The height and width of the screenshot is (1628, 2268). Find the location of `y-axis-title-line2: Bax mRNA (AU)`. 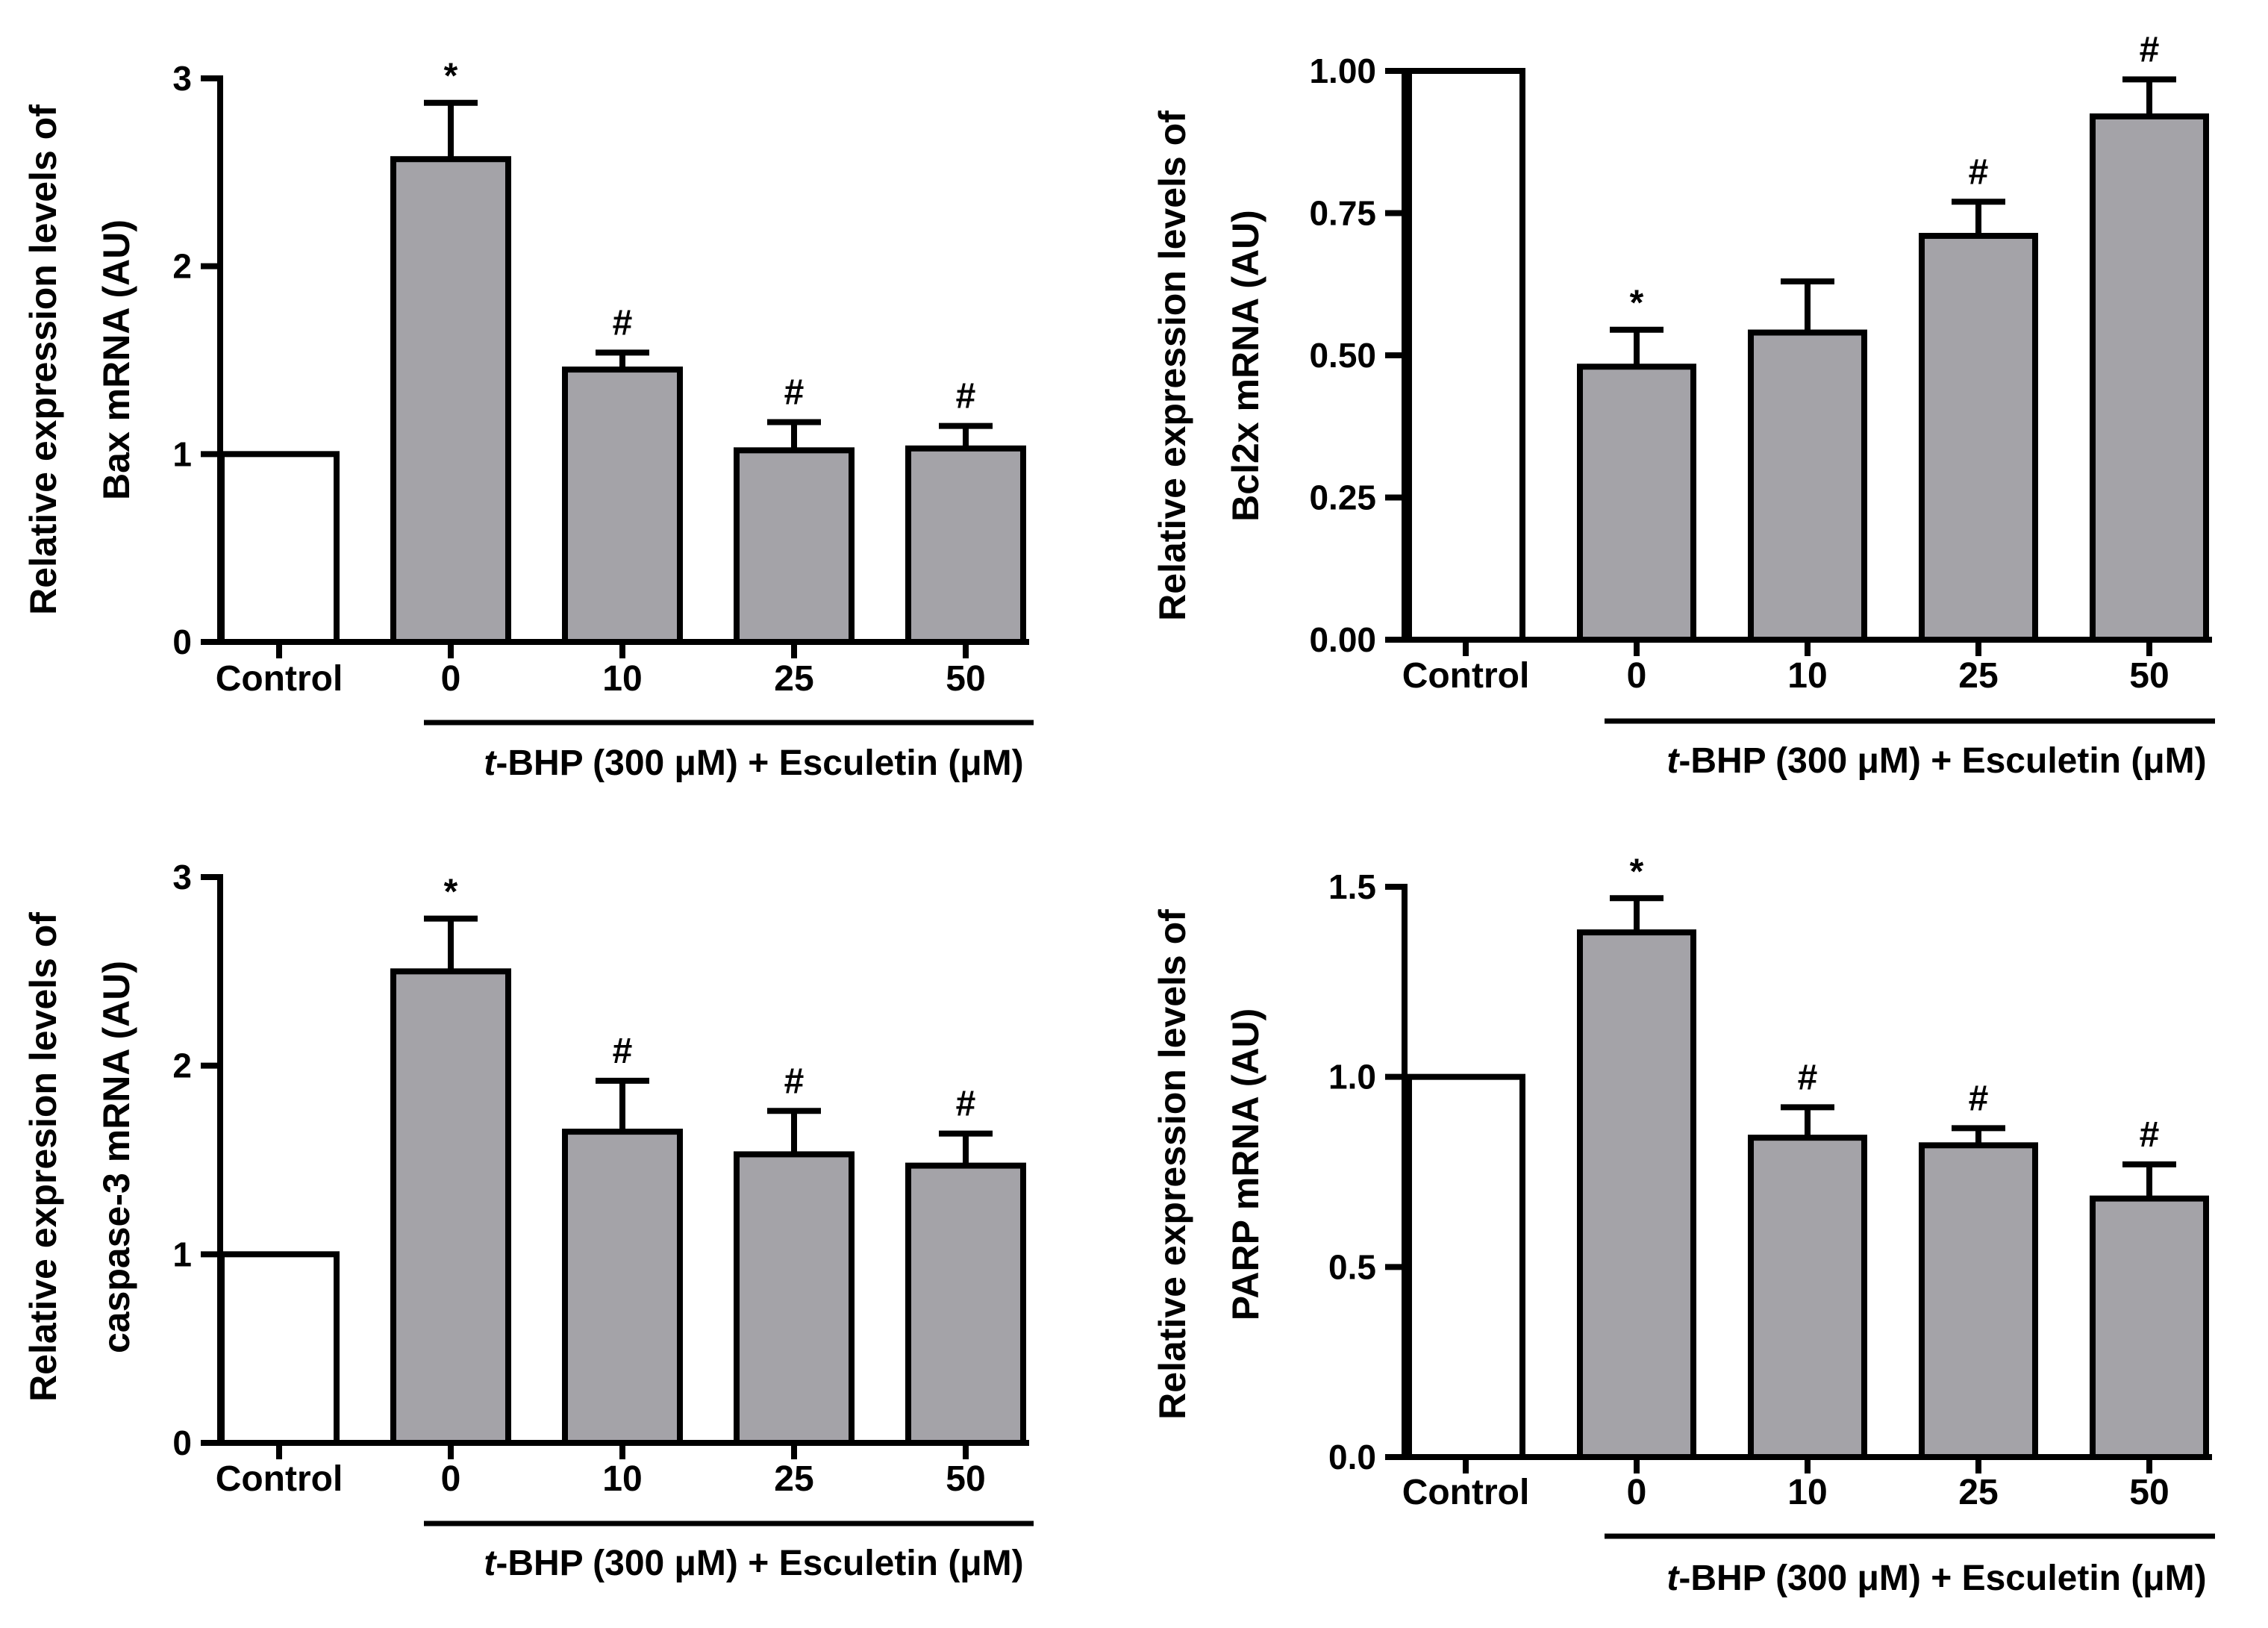

y-axis-title-line2: Bax mRNA (AU) is located at coordinates (116, 359).